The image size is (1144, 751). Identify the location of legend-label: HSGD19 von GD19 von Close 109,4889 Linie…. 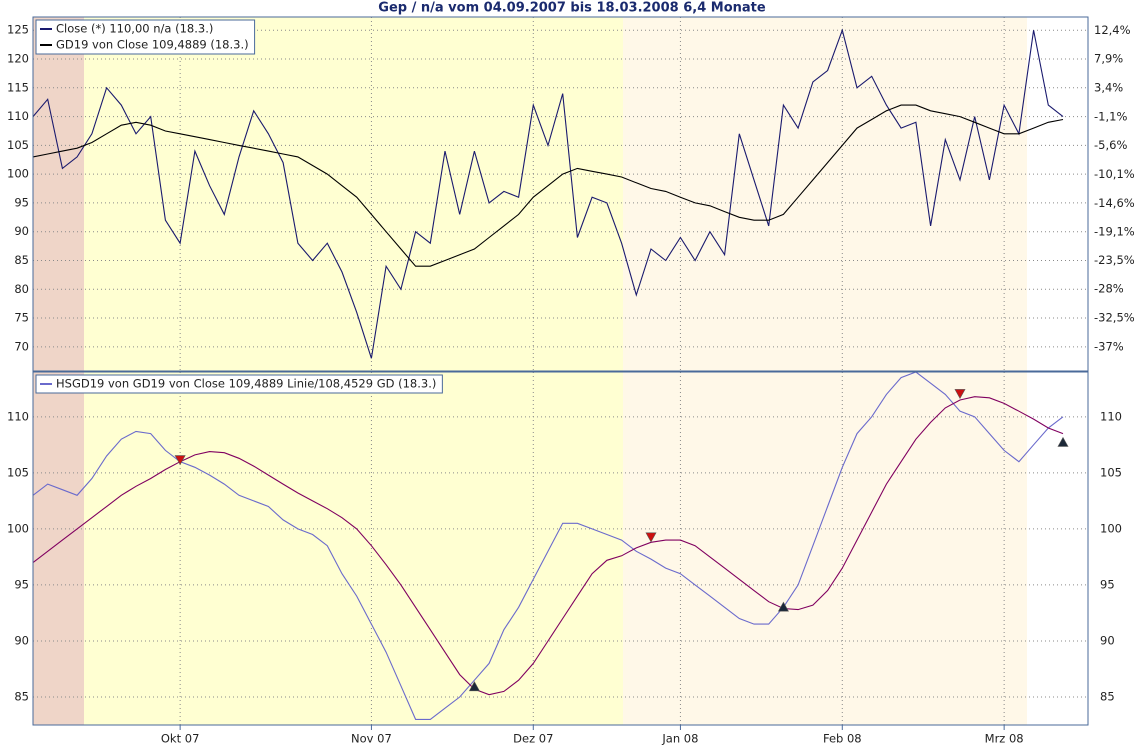
(246, 384).